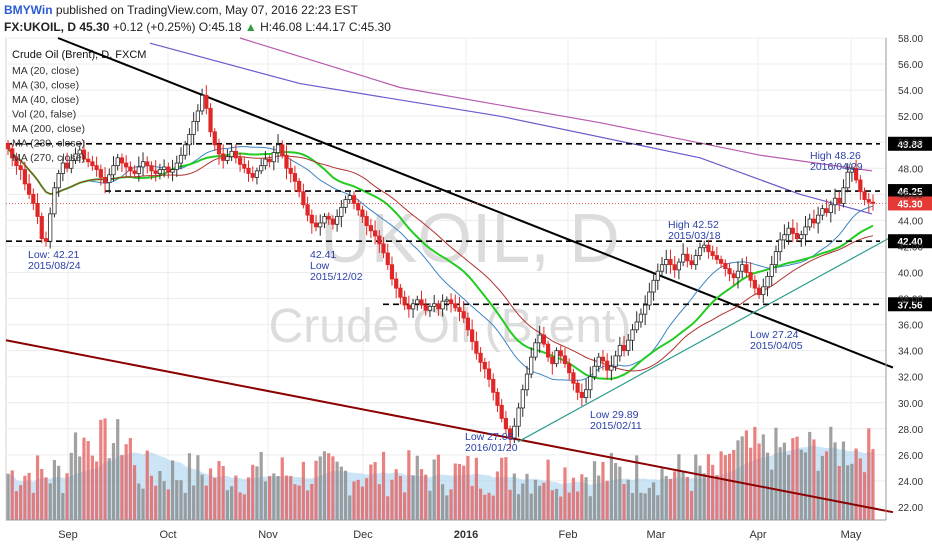  Describe the element at coordinates (693, 225) in the screenshot. I see `price-annotation: High 42.52` at that location.